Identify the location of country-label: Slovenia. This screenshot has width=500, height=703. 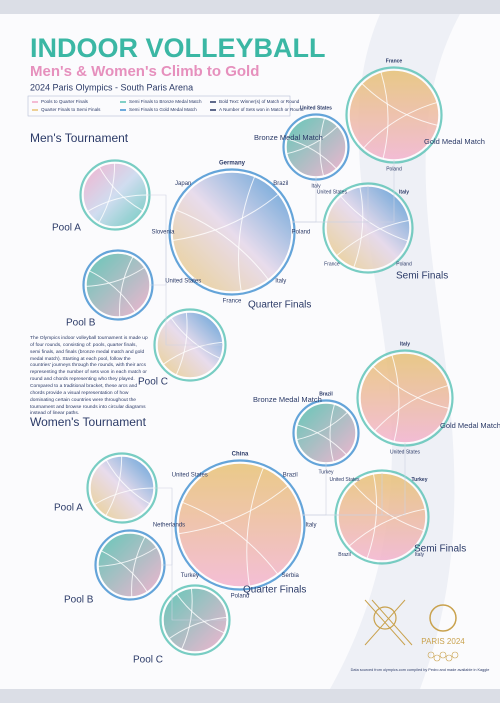
(163, 233).